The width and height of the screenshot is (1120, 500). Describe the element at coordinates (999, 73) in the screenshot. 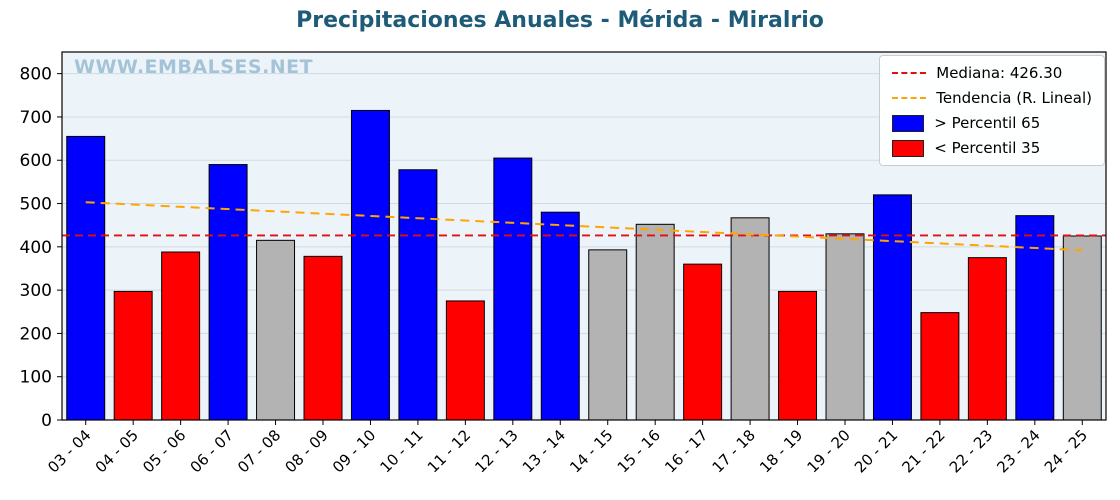

I see `legend-label: Mediana: 426.30` at that location.